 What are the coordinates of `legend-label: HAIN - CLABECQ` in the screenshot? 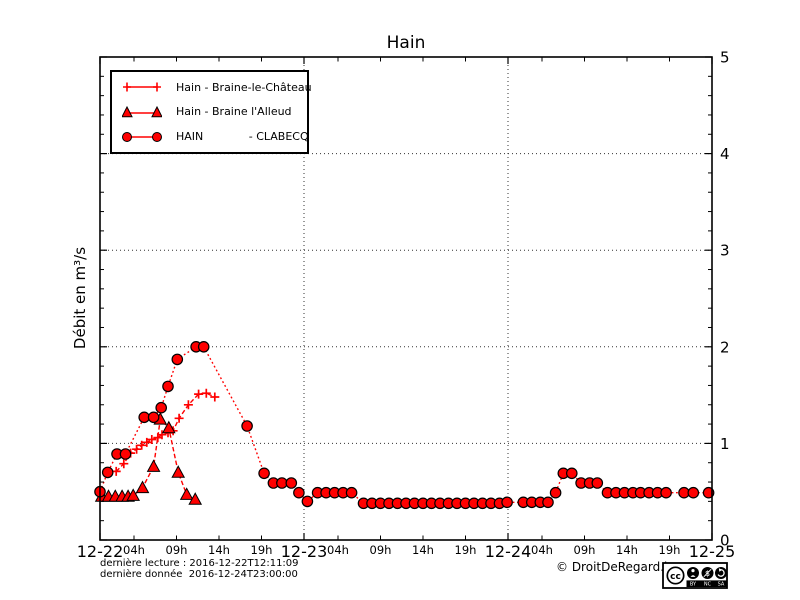 It's located at (242, 137).